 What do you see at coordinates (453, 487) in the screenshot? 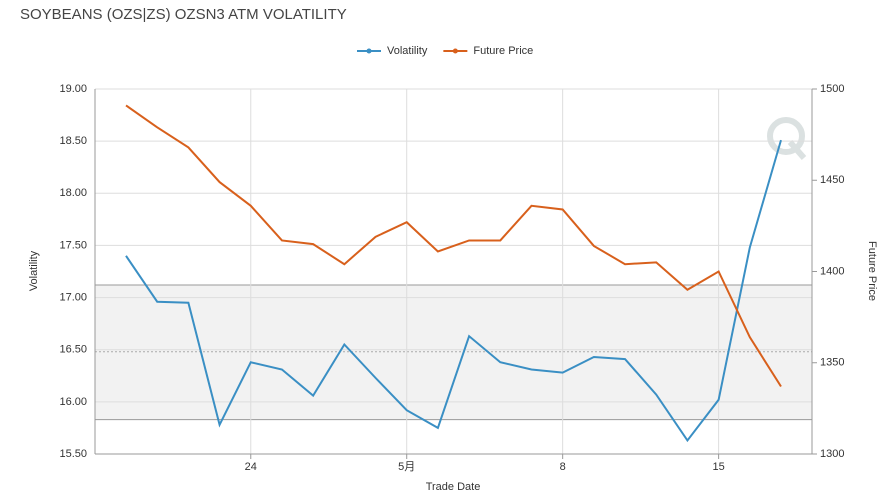
I see `x-axis-label: Trade Date` at bounding box center [453, 487].